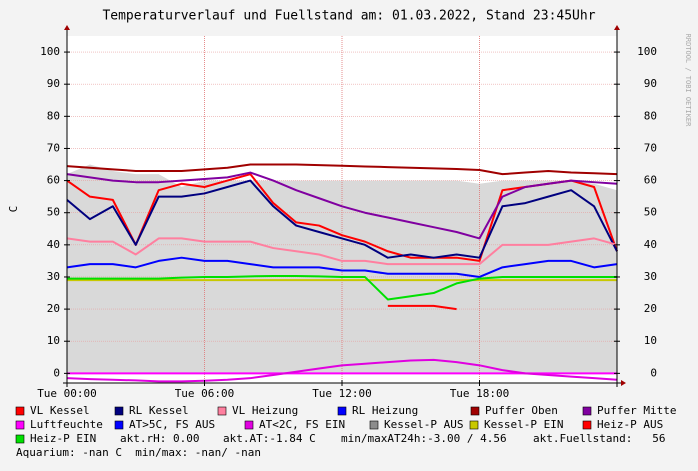 This screenshot has height=471, width=698. What do you see at coordinates (650, 147) in the screenshot?
I see `y2-tick-label: 70` at bounding box center [650, 147].